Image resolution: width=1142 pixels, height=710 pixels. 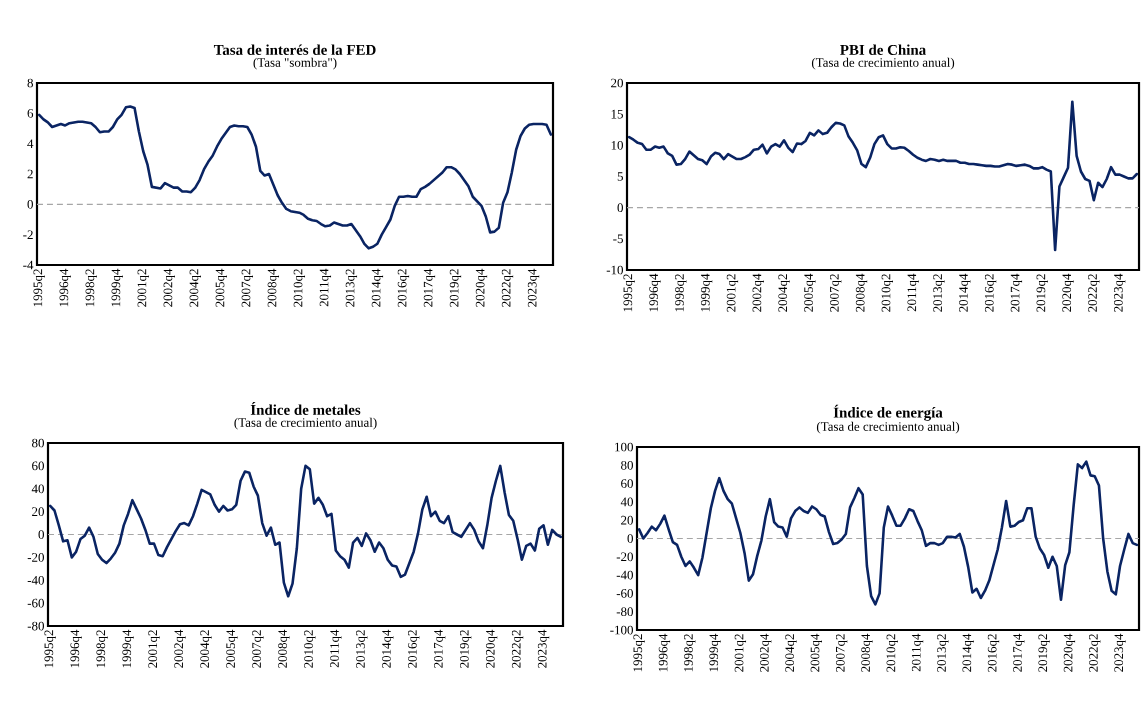 I want to click on y-tick-label: -4, so click(x=28, y=265).